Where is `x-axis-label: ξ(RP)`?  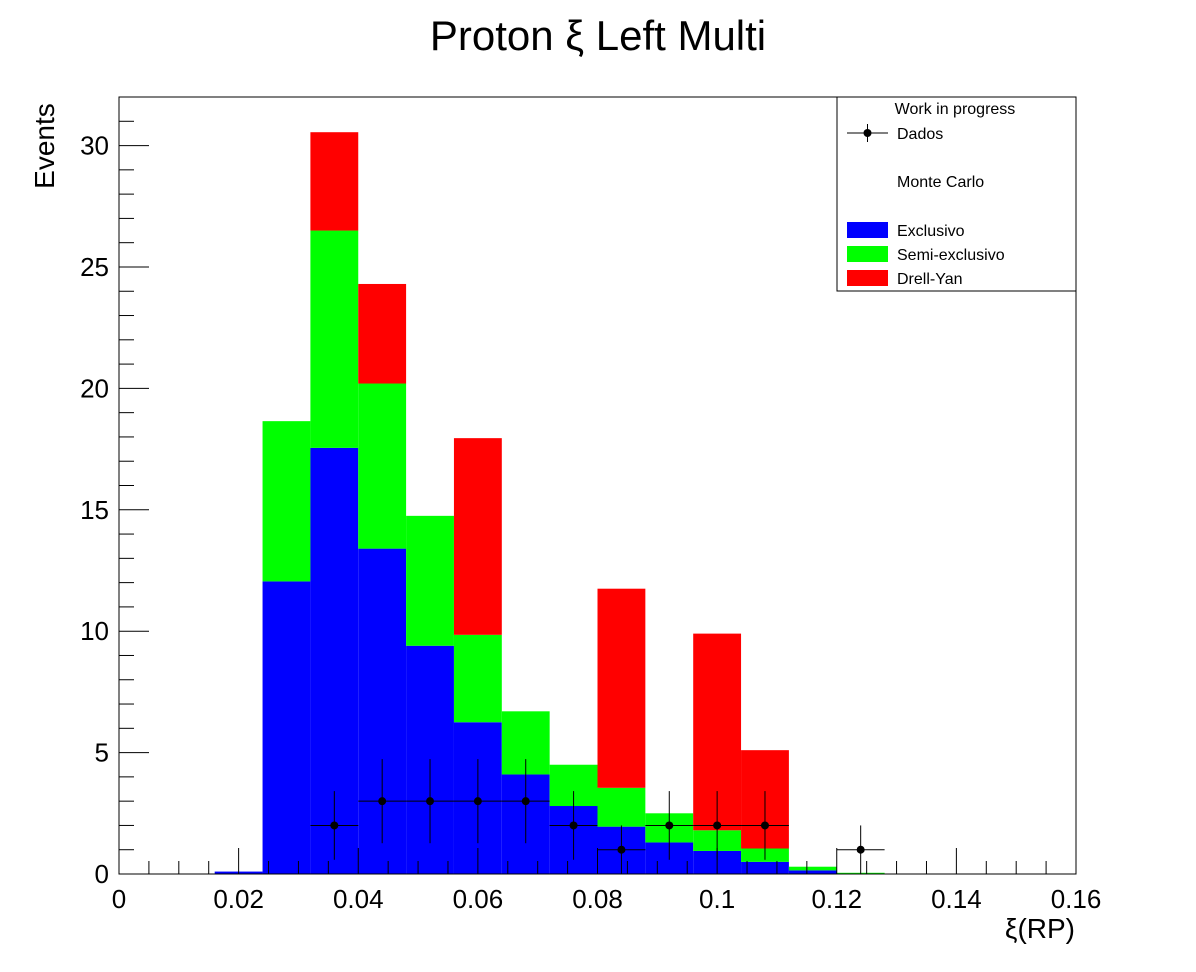
x-axis-label: ξ(RP) is located at coordinates (1040, 928).